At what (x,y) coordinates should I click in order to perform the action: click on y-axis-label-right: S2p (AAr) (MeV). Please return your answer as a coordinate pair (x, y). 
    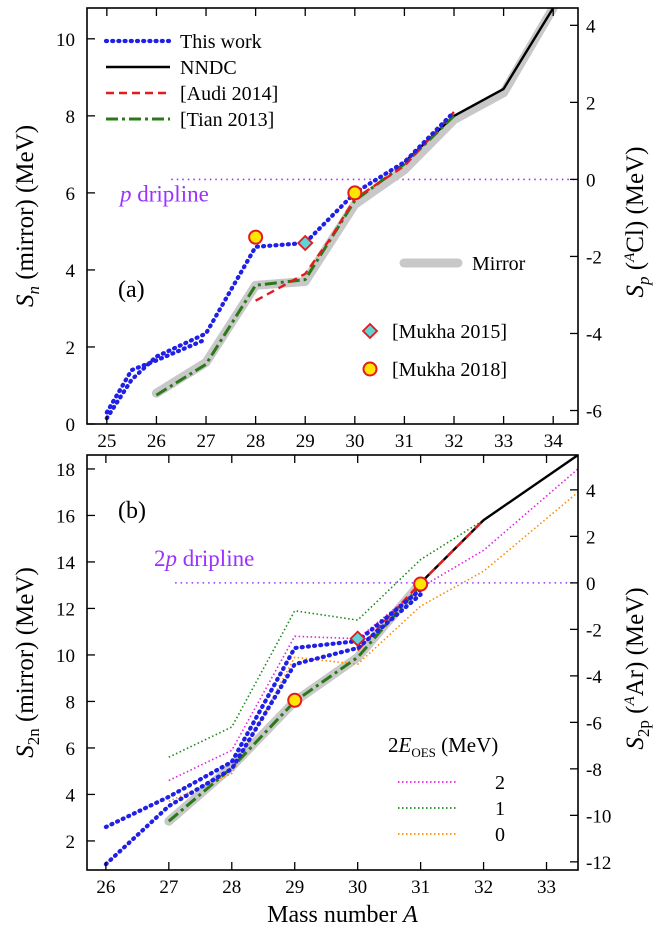
    Looking at the image, I should click on (637, 668).